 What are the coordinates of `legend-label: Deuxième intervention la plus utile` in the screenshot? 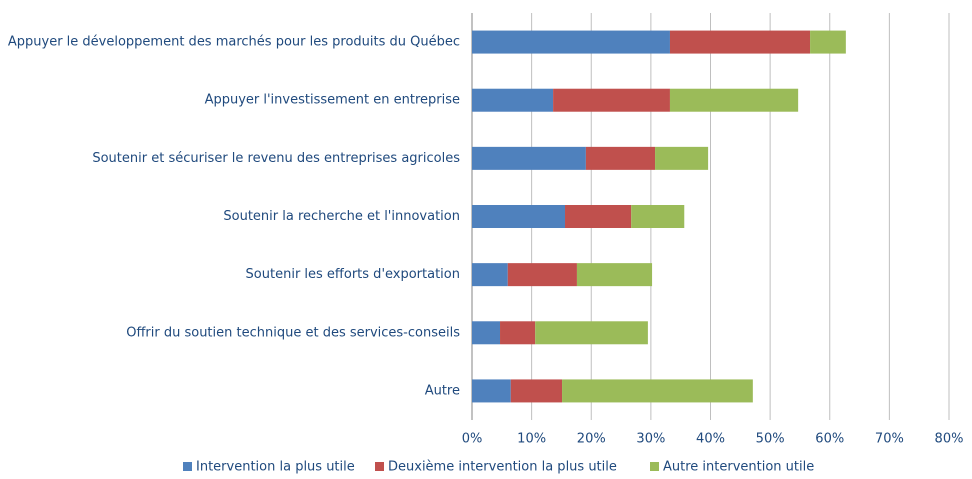 It's located at (502, 467).